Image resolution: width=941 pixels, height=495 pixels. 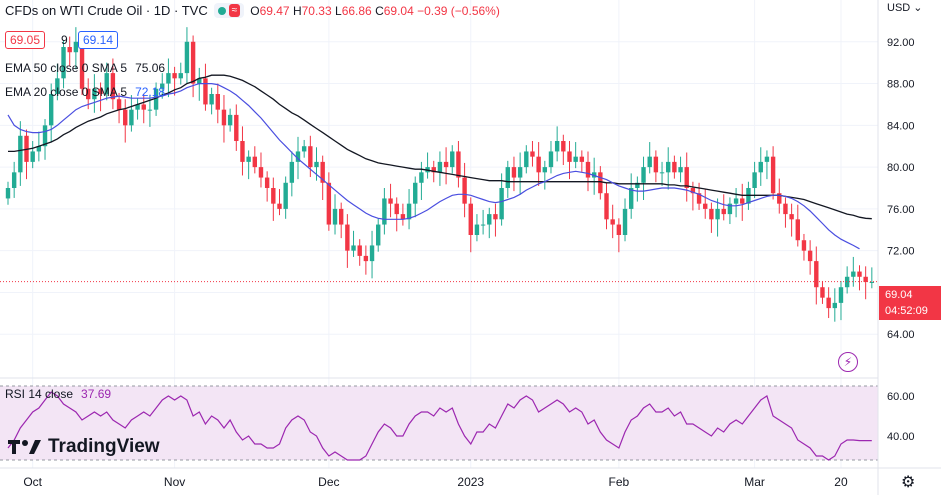 What do you see at coordinates (25, 40) in the screenshot?
I see `sell-button: 69.05` at bounding box center [25, 40].